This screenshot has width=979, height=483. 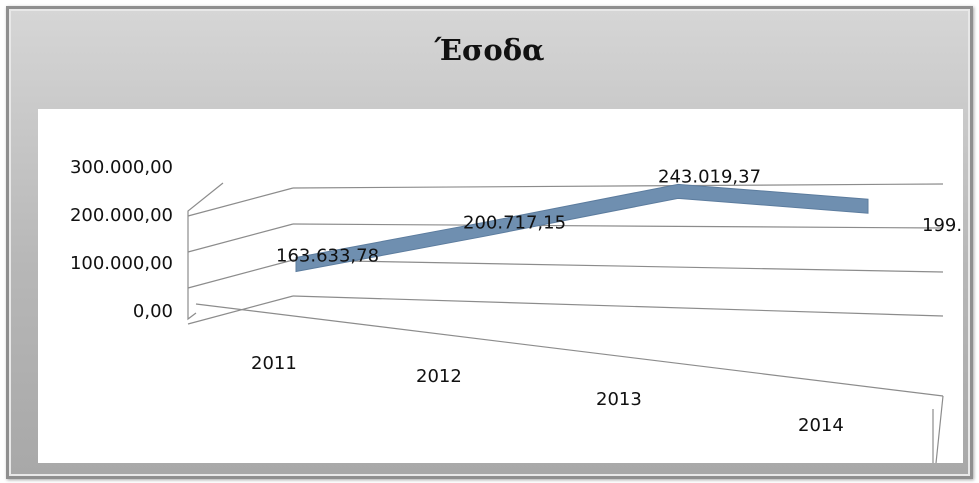 What do you see at coordinates (514, 223) in the screenshot?
I see `data-label-2012: 200.717,15` at bounding box center [514, 223].